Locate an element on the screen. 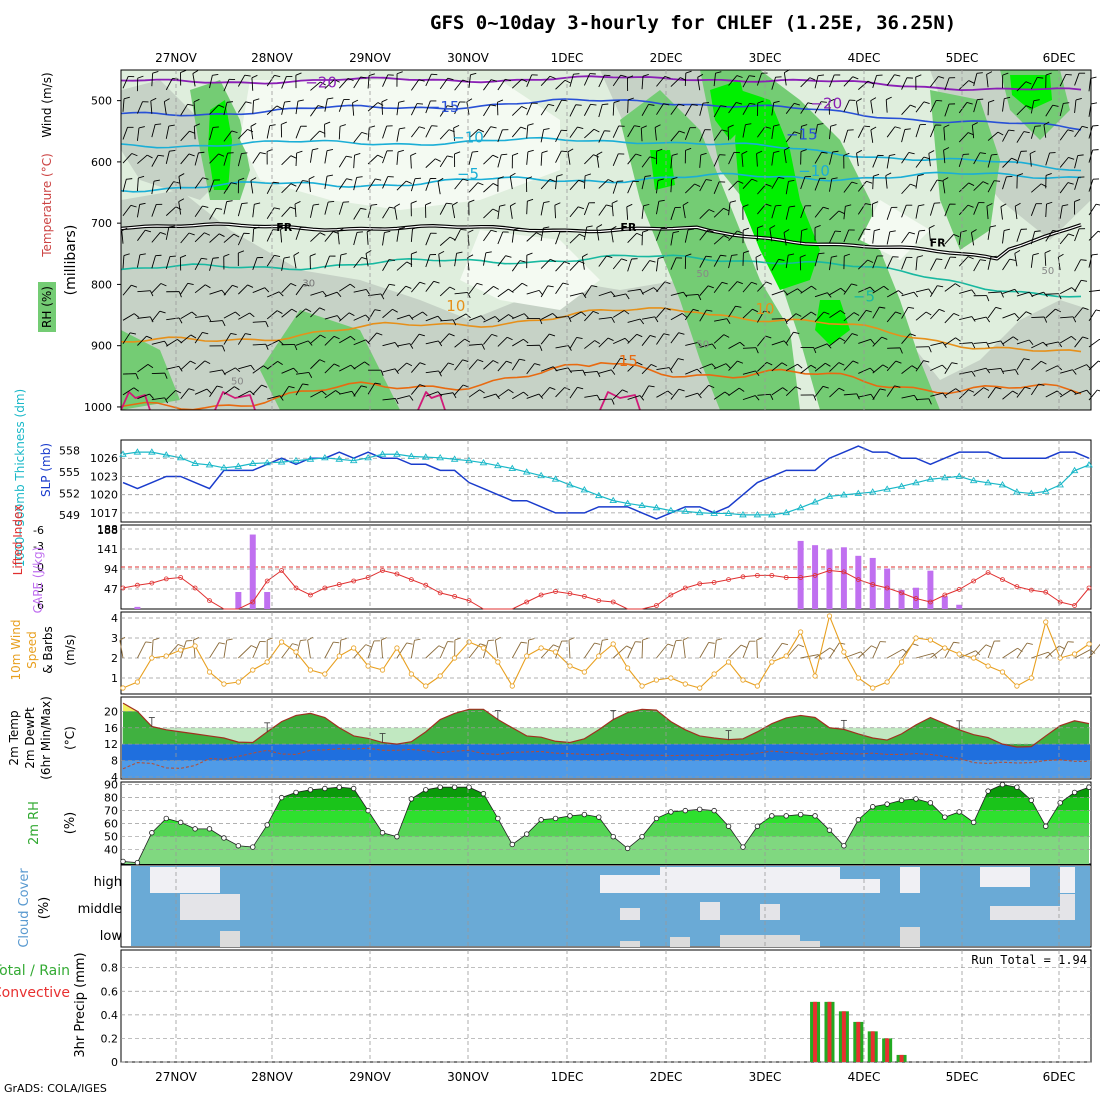  date-label-bottom: 29NOV is located at coordinates (370, 1077).